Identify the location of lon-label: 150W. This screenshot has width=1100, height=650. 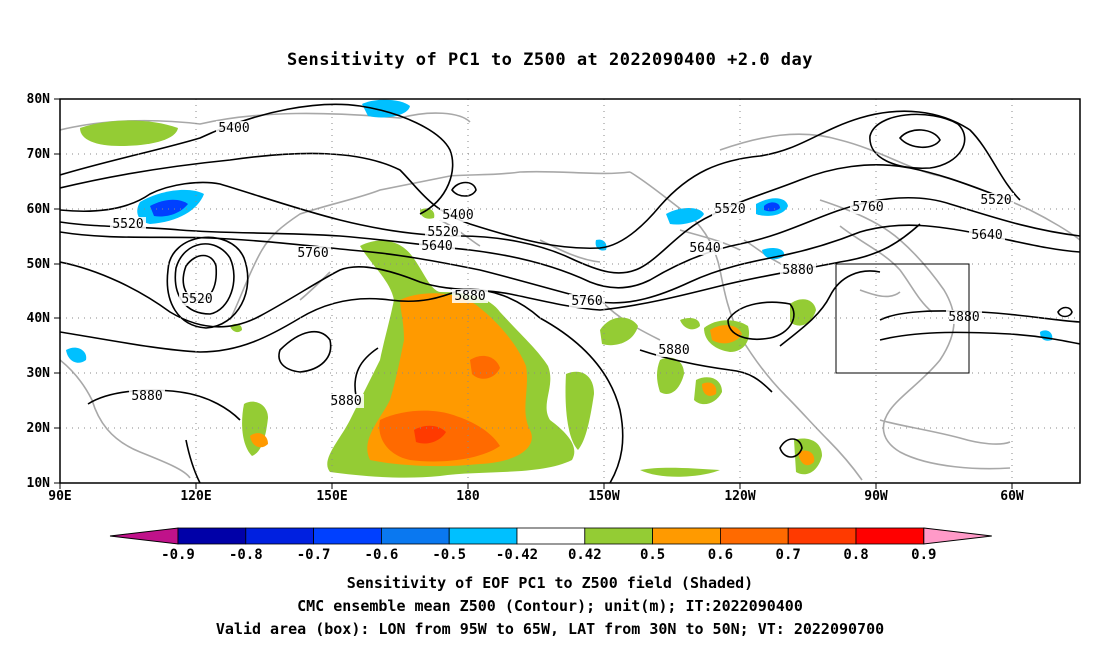
(603, 496).